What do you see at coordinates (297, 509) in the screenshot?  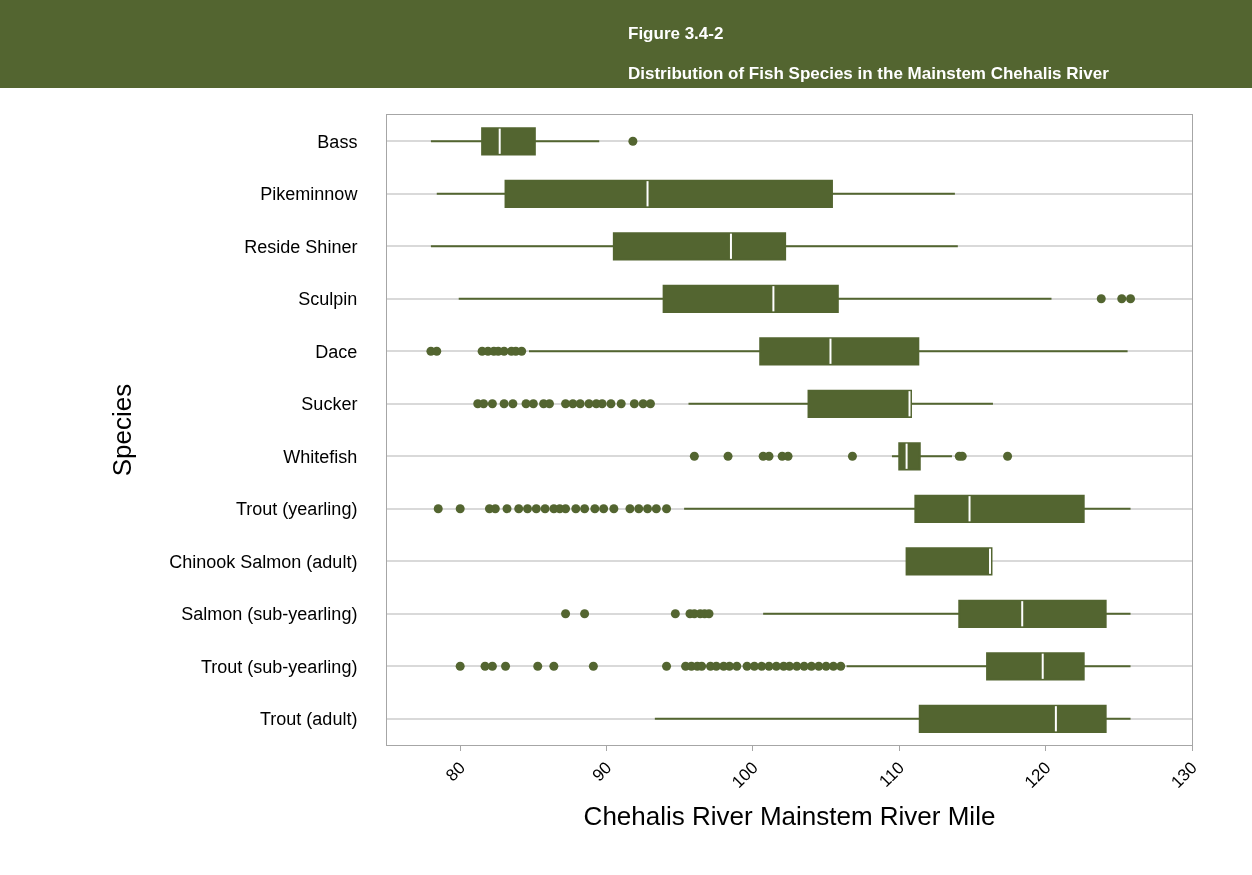 I see `y-tick-label: Trout (yearling)` at bounding box center [297, 509].